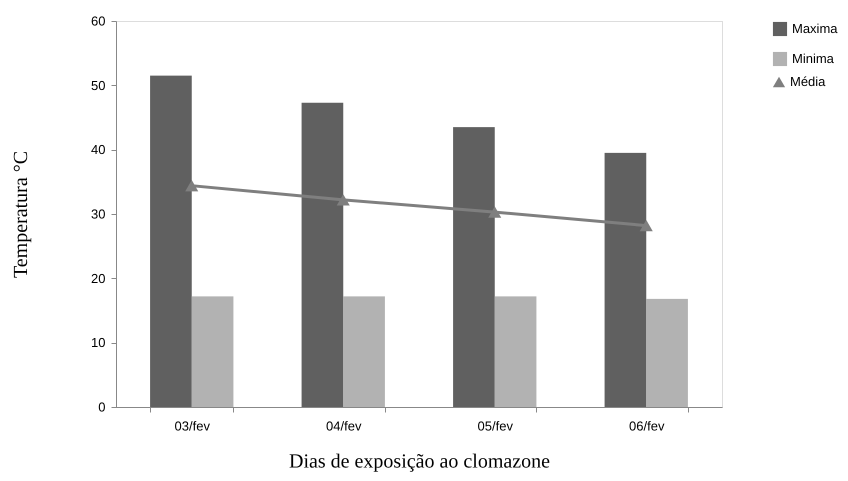 Image resolution: width=848 pixels, height=481 pixels. I want to click on y-tick-label: 40, so click(98, 150).